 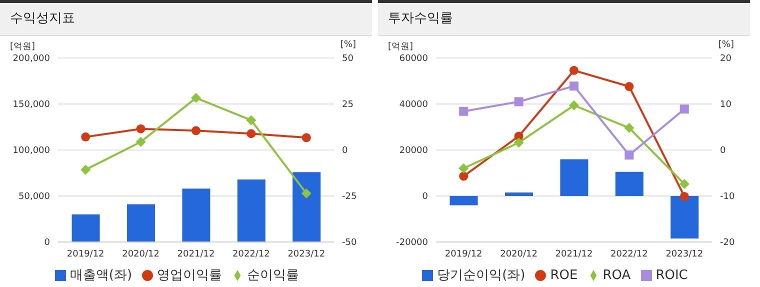 What do you see at coordinates (189, 275) in the screenshot?
I see `legend-label: 영업이익률` at bounding box center [189, 275].